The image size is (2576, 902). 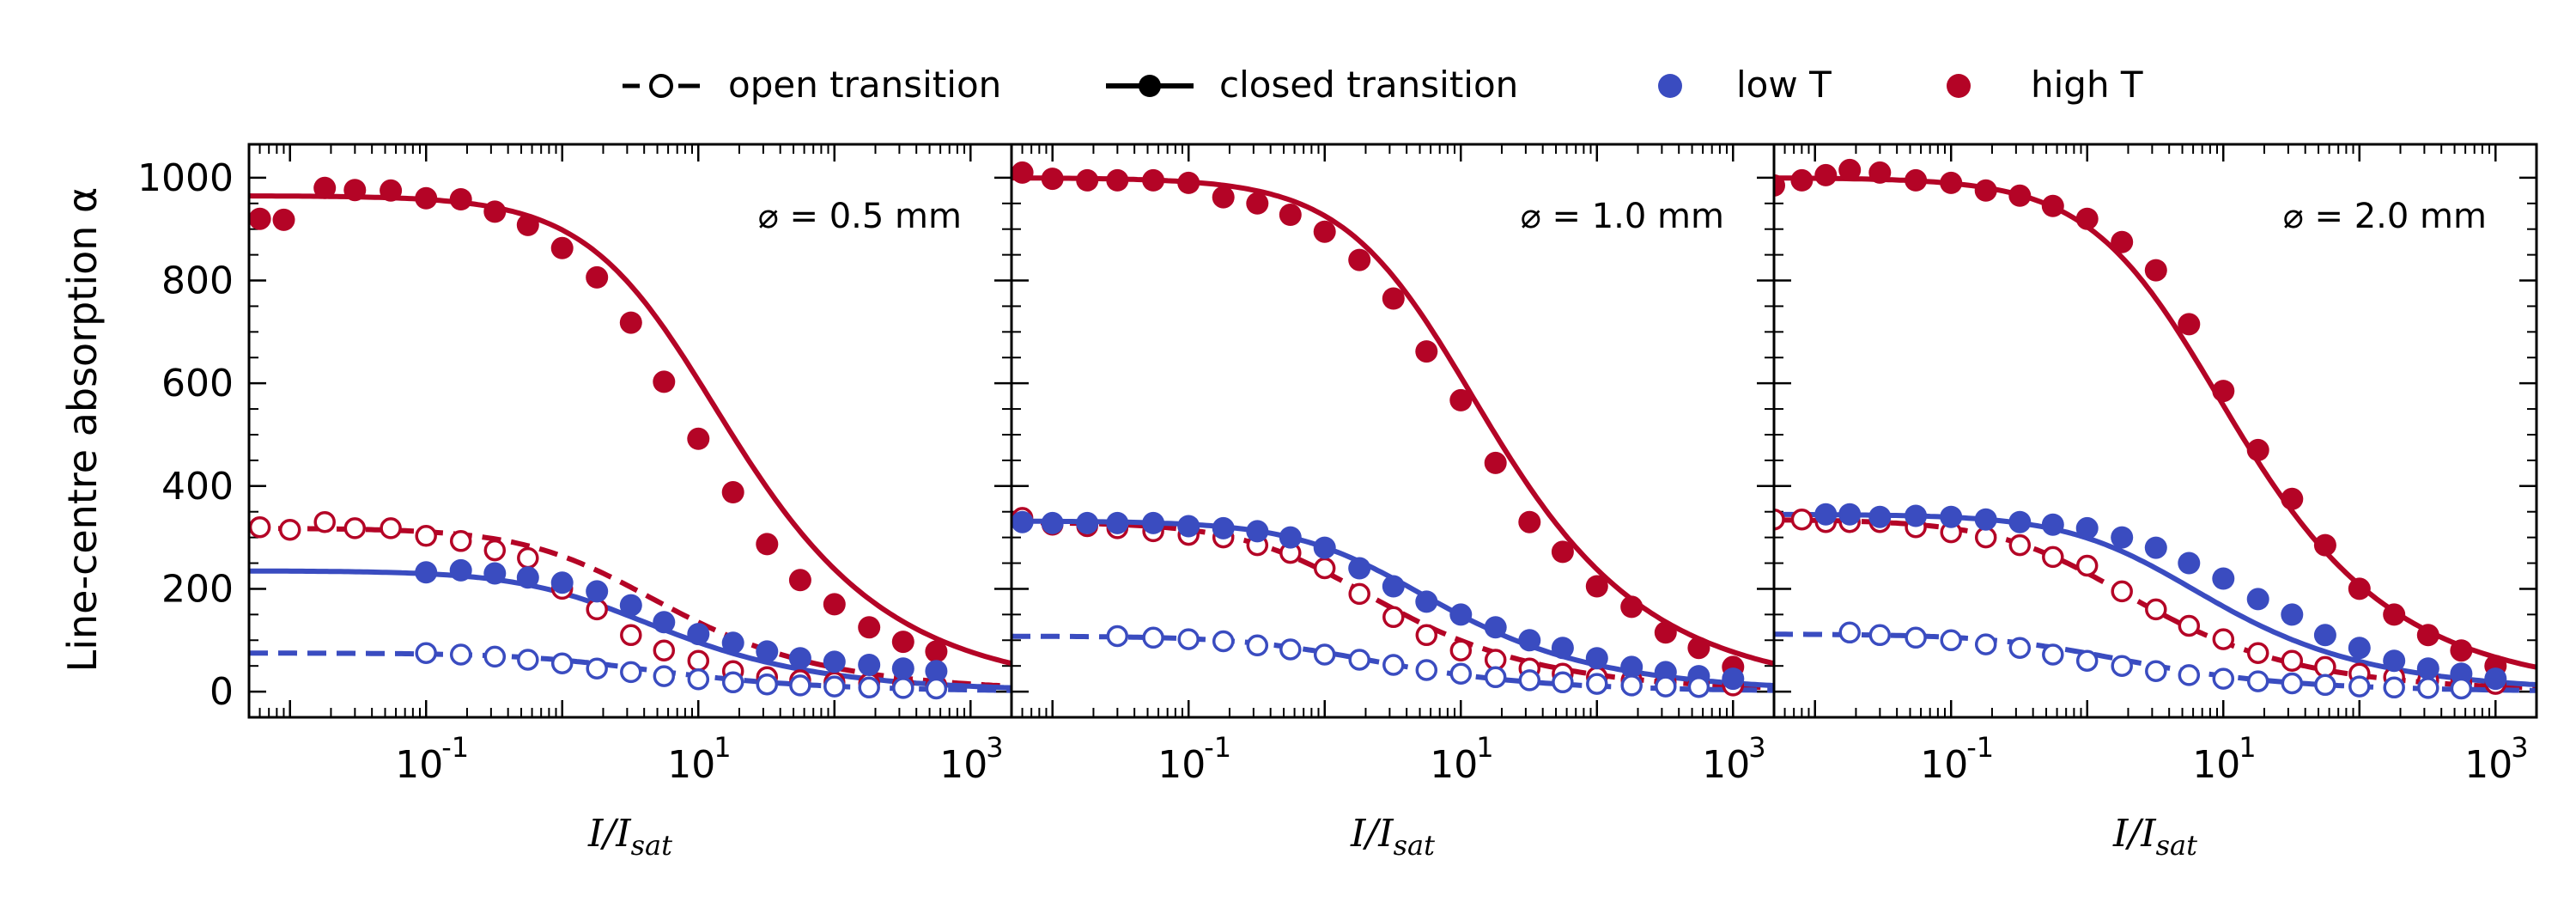 I want to click on legend-open-marker, so click(x=661, y=86).